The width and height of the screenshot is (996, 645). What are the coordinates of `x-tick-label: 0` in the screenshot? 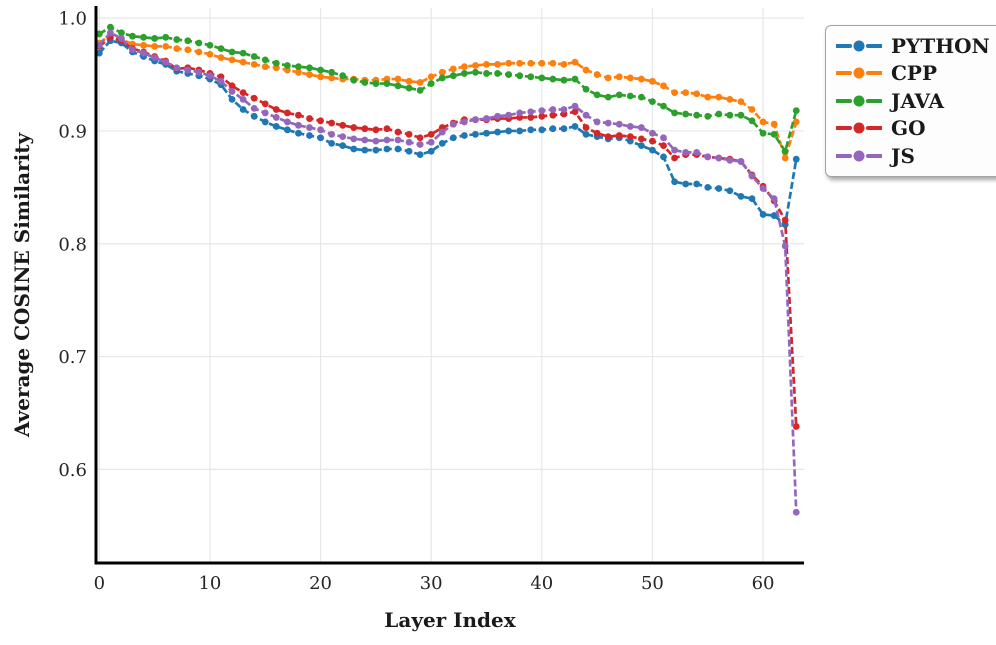 It's located at (99, 583).